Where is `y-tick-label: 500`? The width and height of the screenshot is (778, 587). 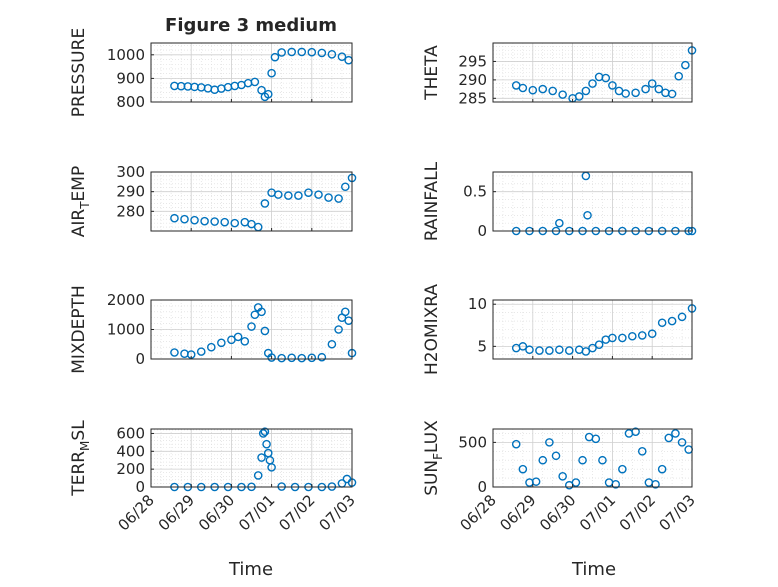 y-tick-label: 500 is located at coordinates (472, 442).